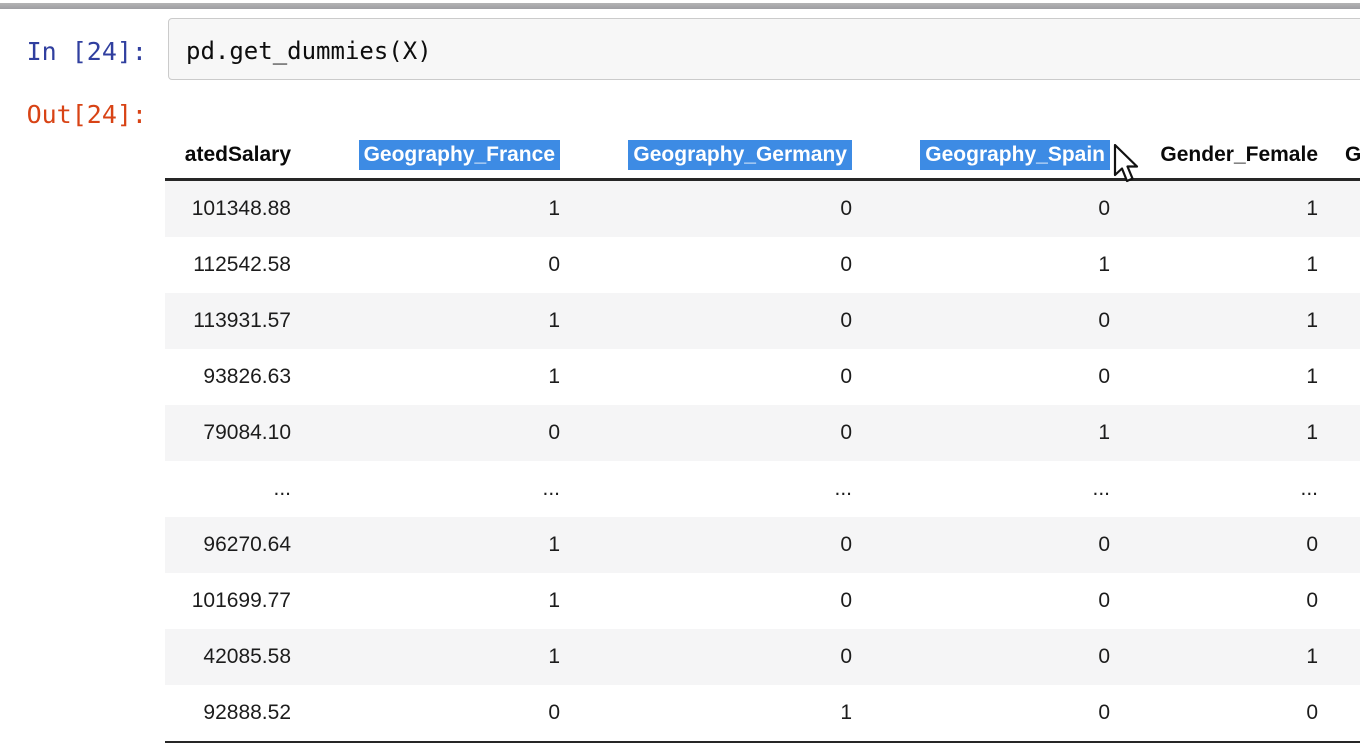  I want to click on table-row-3: 93826.63 1 0 0 1, so click(762, 377).